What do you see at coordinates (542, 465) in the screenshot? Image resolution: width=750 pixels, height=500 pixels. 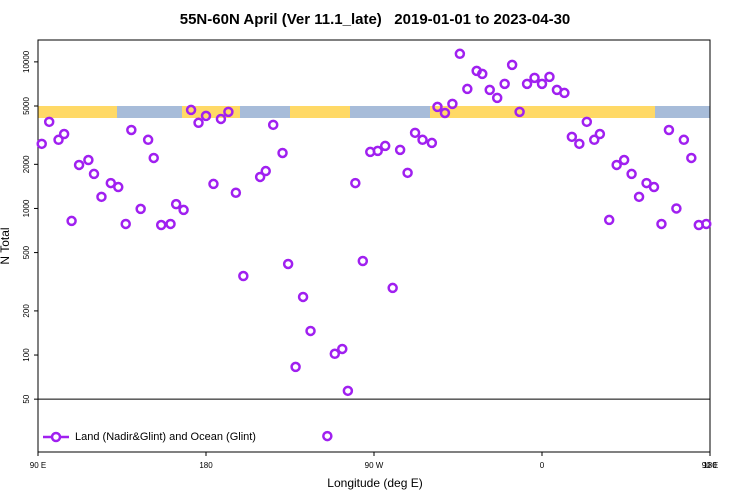 I see `x-tick-label: 0` at bounding box center [542, 465].